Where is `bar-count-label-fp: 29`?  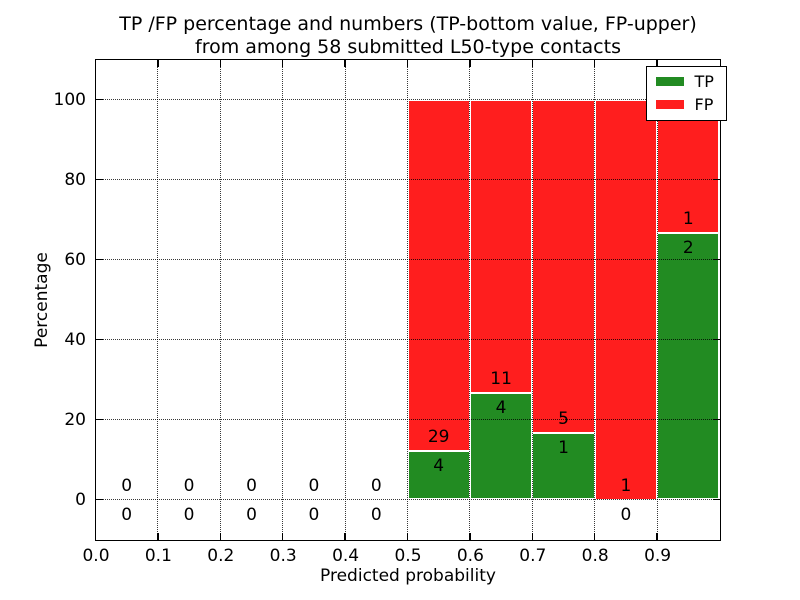 bar-count-label-fp: 29 is located at coordinates (438, 437).